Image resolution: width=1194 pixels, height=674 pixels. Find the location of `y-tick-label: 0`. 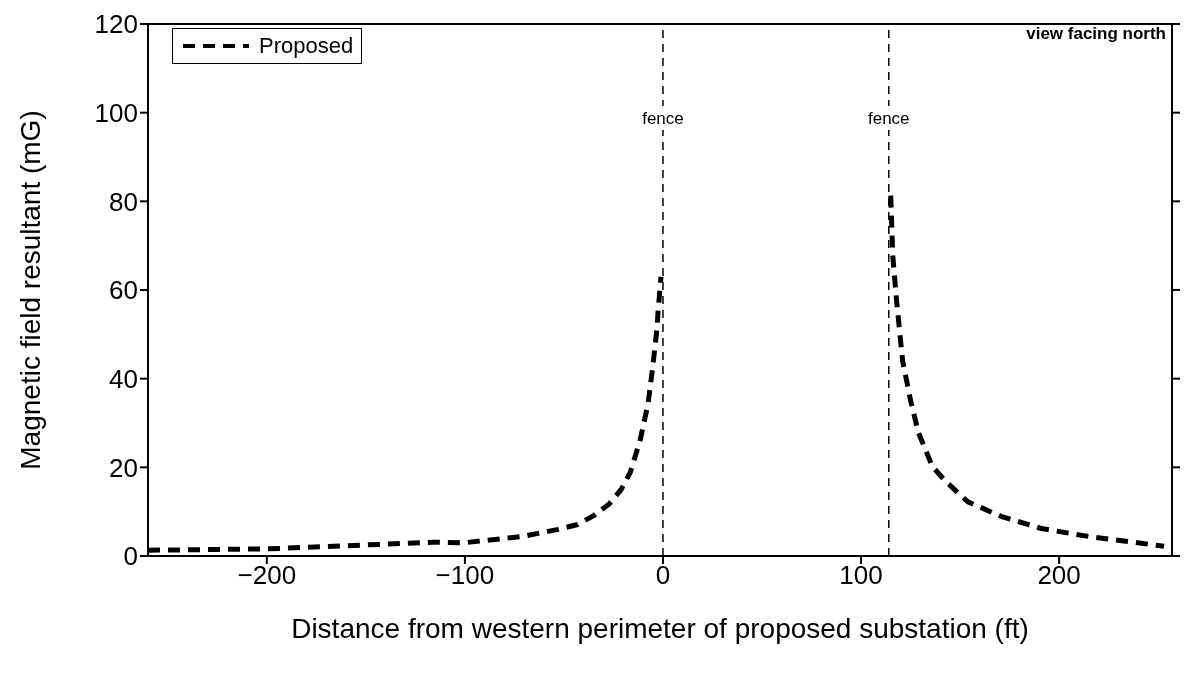

y-tick-label: 0 is located at coordinates (130, 556).